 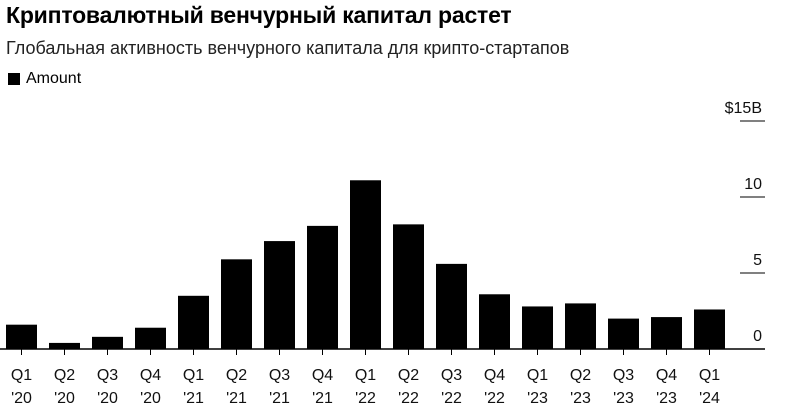 I want to click on x-tick-label-year: '24, so click(x=709, y=398).